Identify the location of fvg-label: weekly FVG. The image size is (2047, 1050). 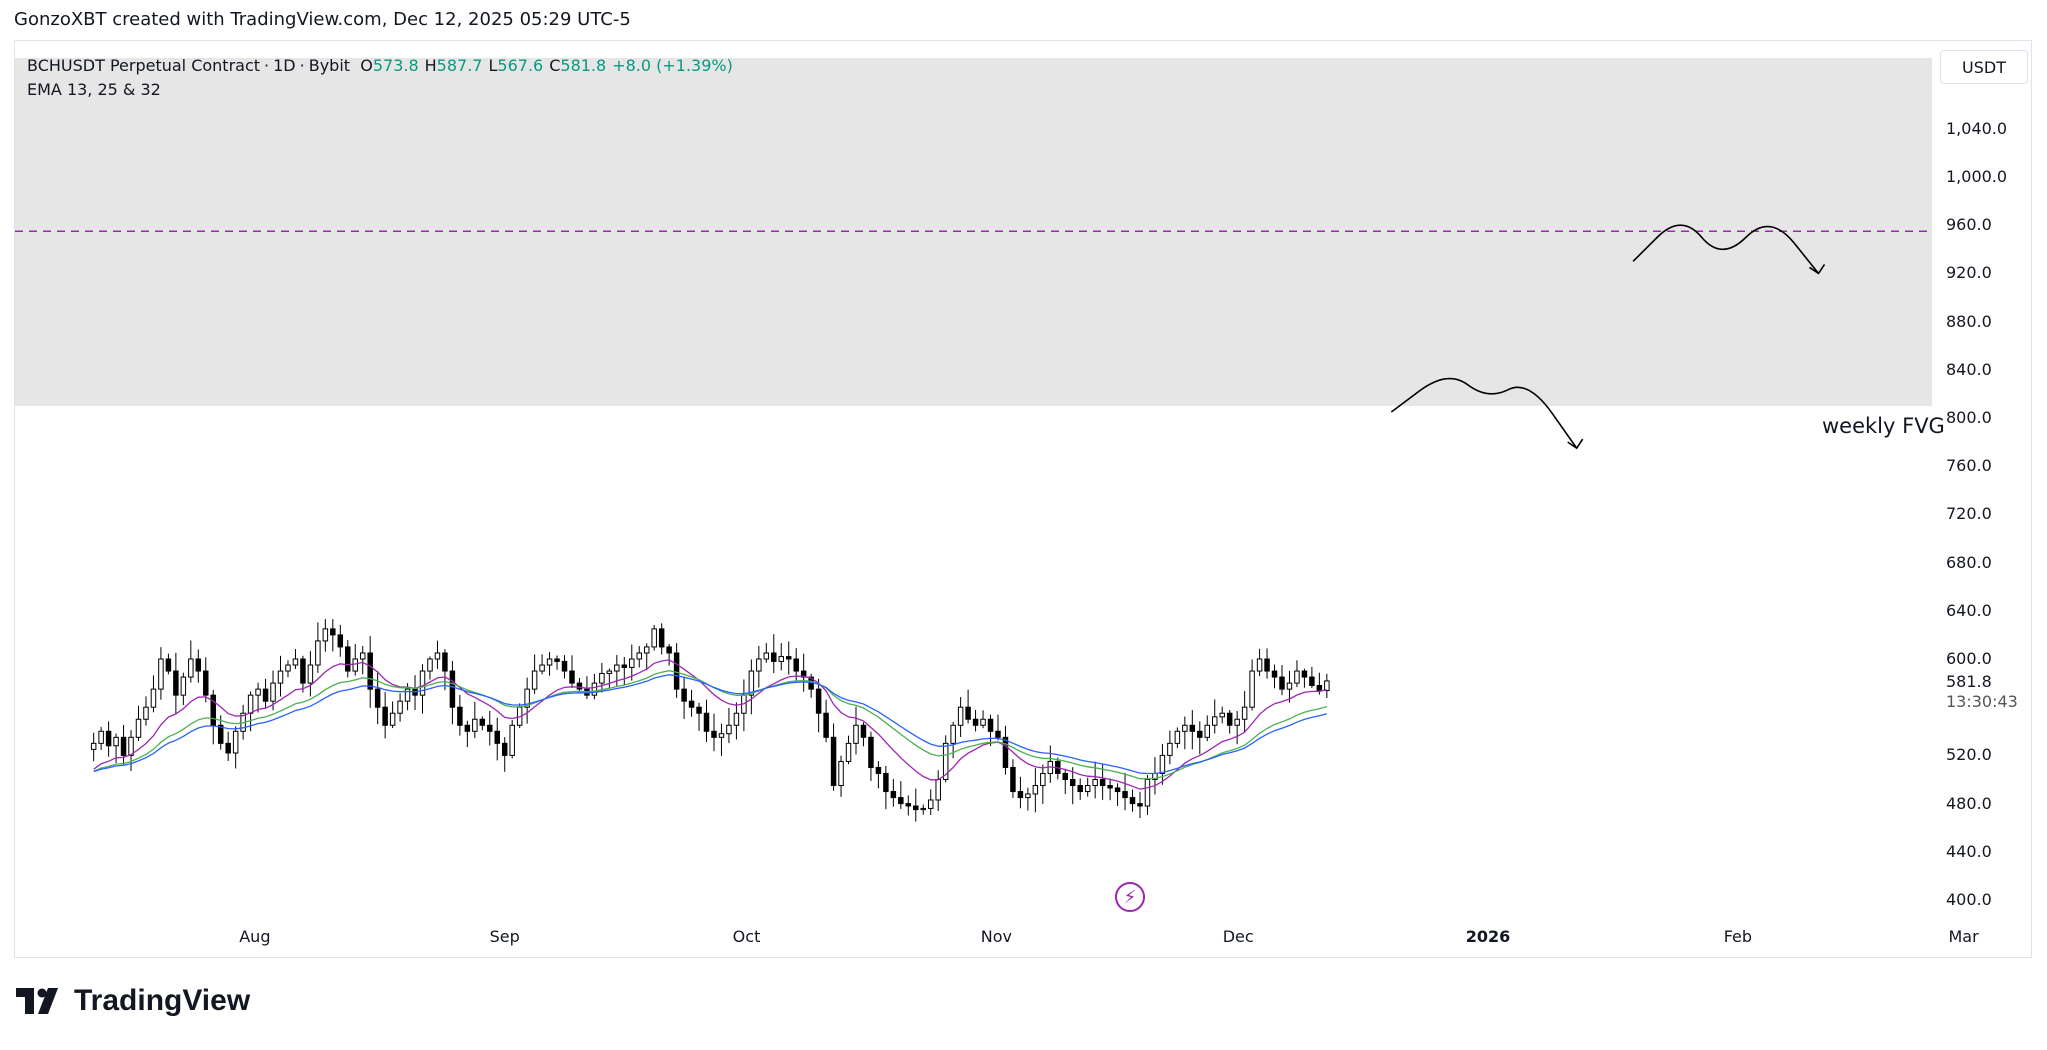
(1883, 426).